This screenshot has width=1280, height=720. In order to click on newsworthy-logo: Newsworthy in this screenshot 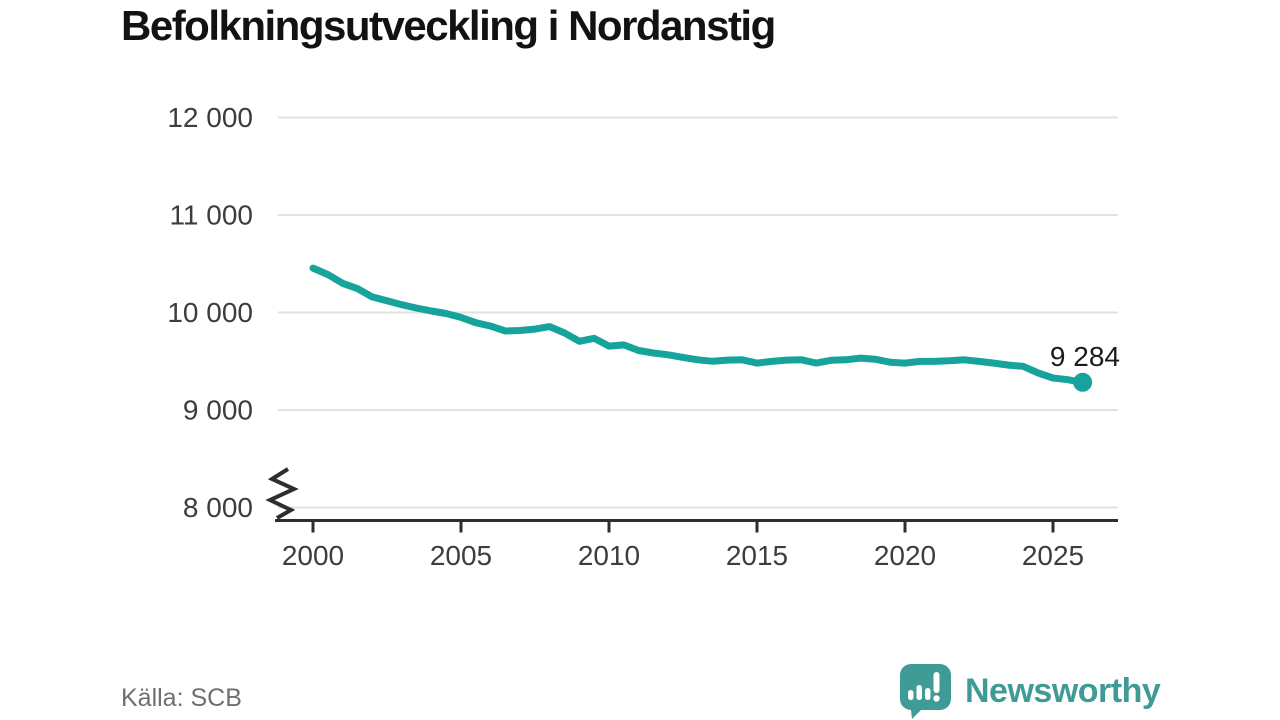, I will do `click(1029, 691)`.